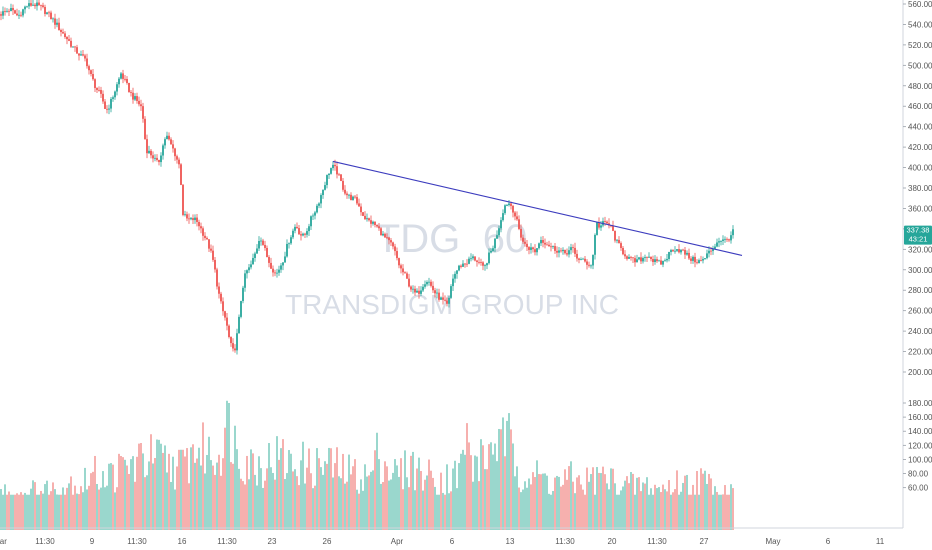  I want to click on y-tick-label: 220.00, so click(920, 352).